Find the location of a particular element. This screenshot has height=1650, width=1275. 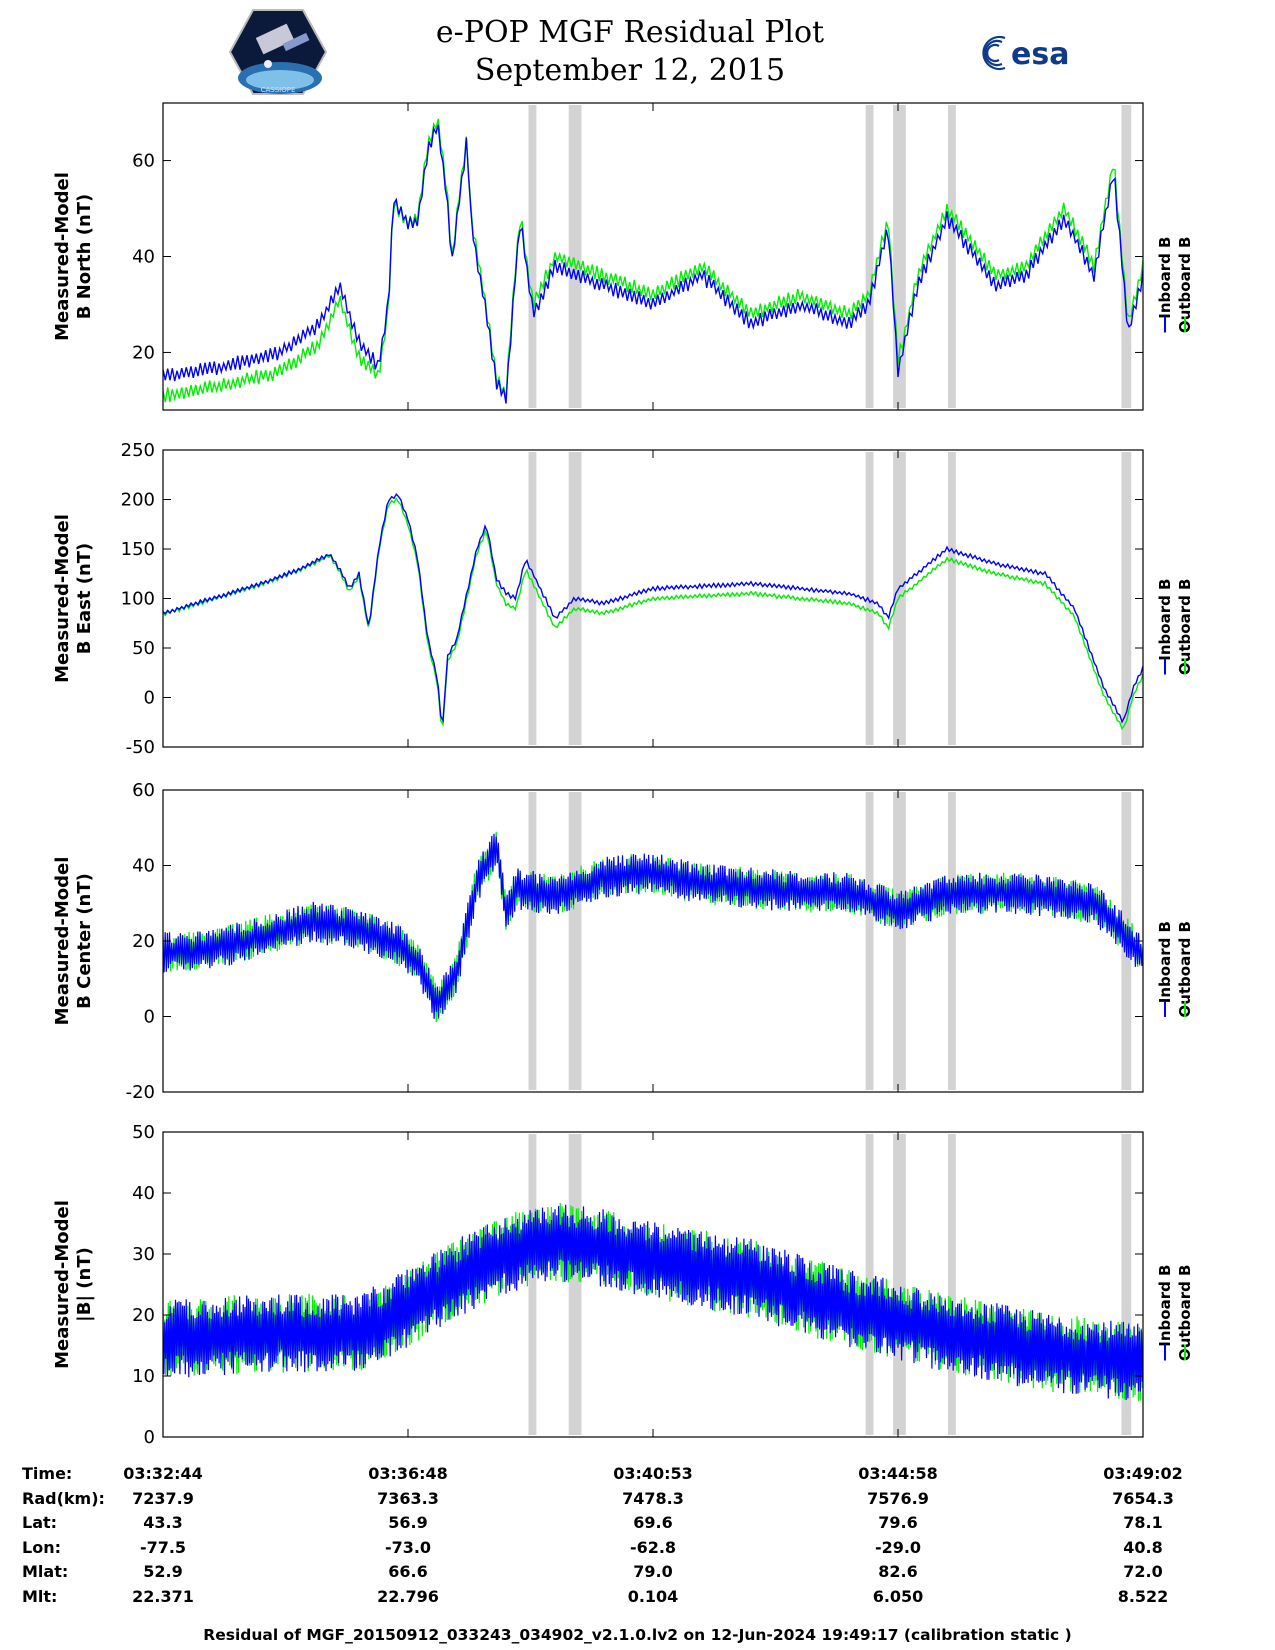

info-row-label: Time: is located at coordinates (47, 1473).